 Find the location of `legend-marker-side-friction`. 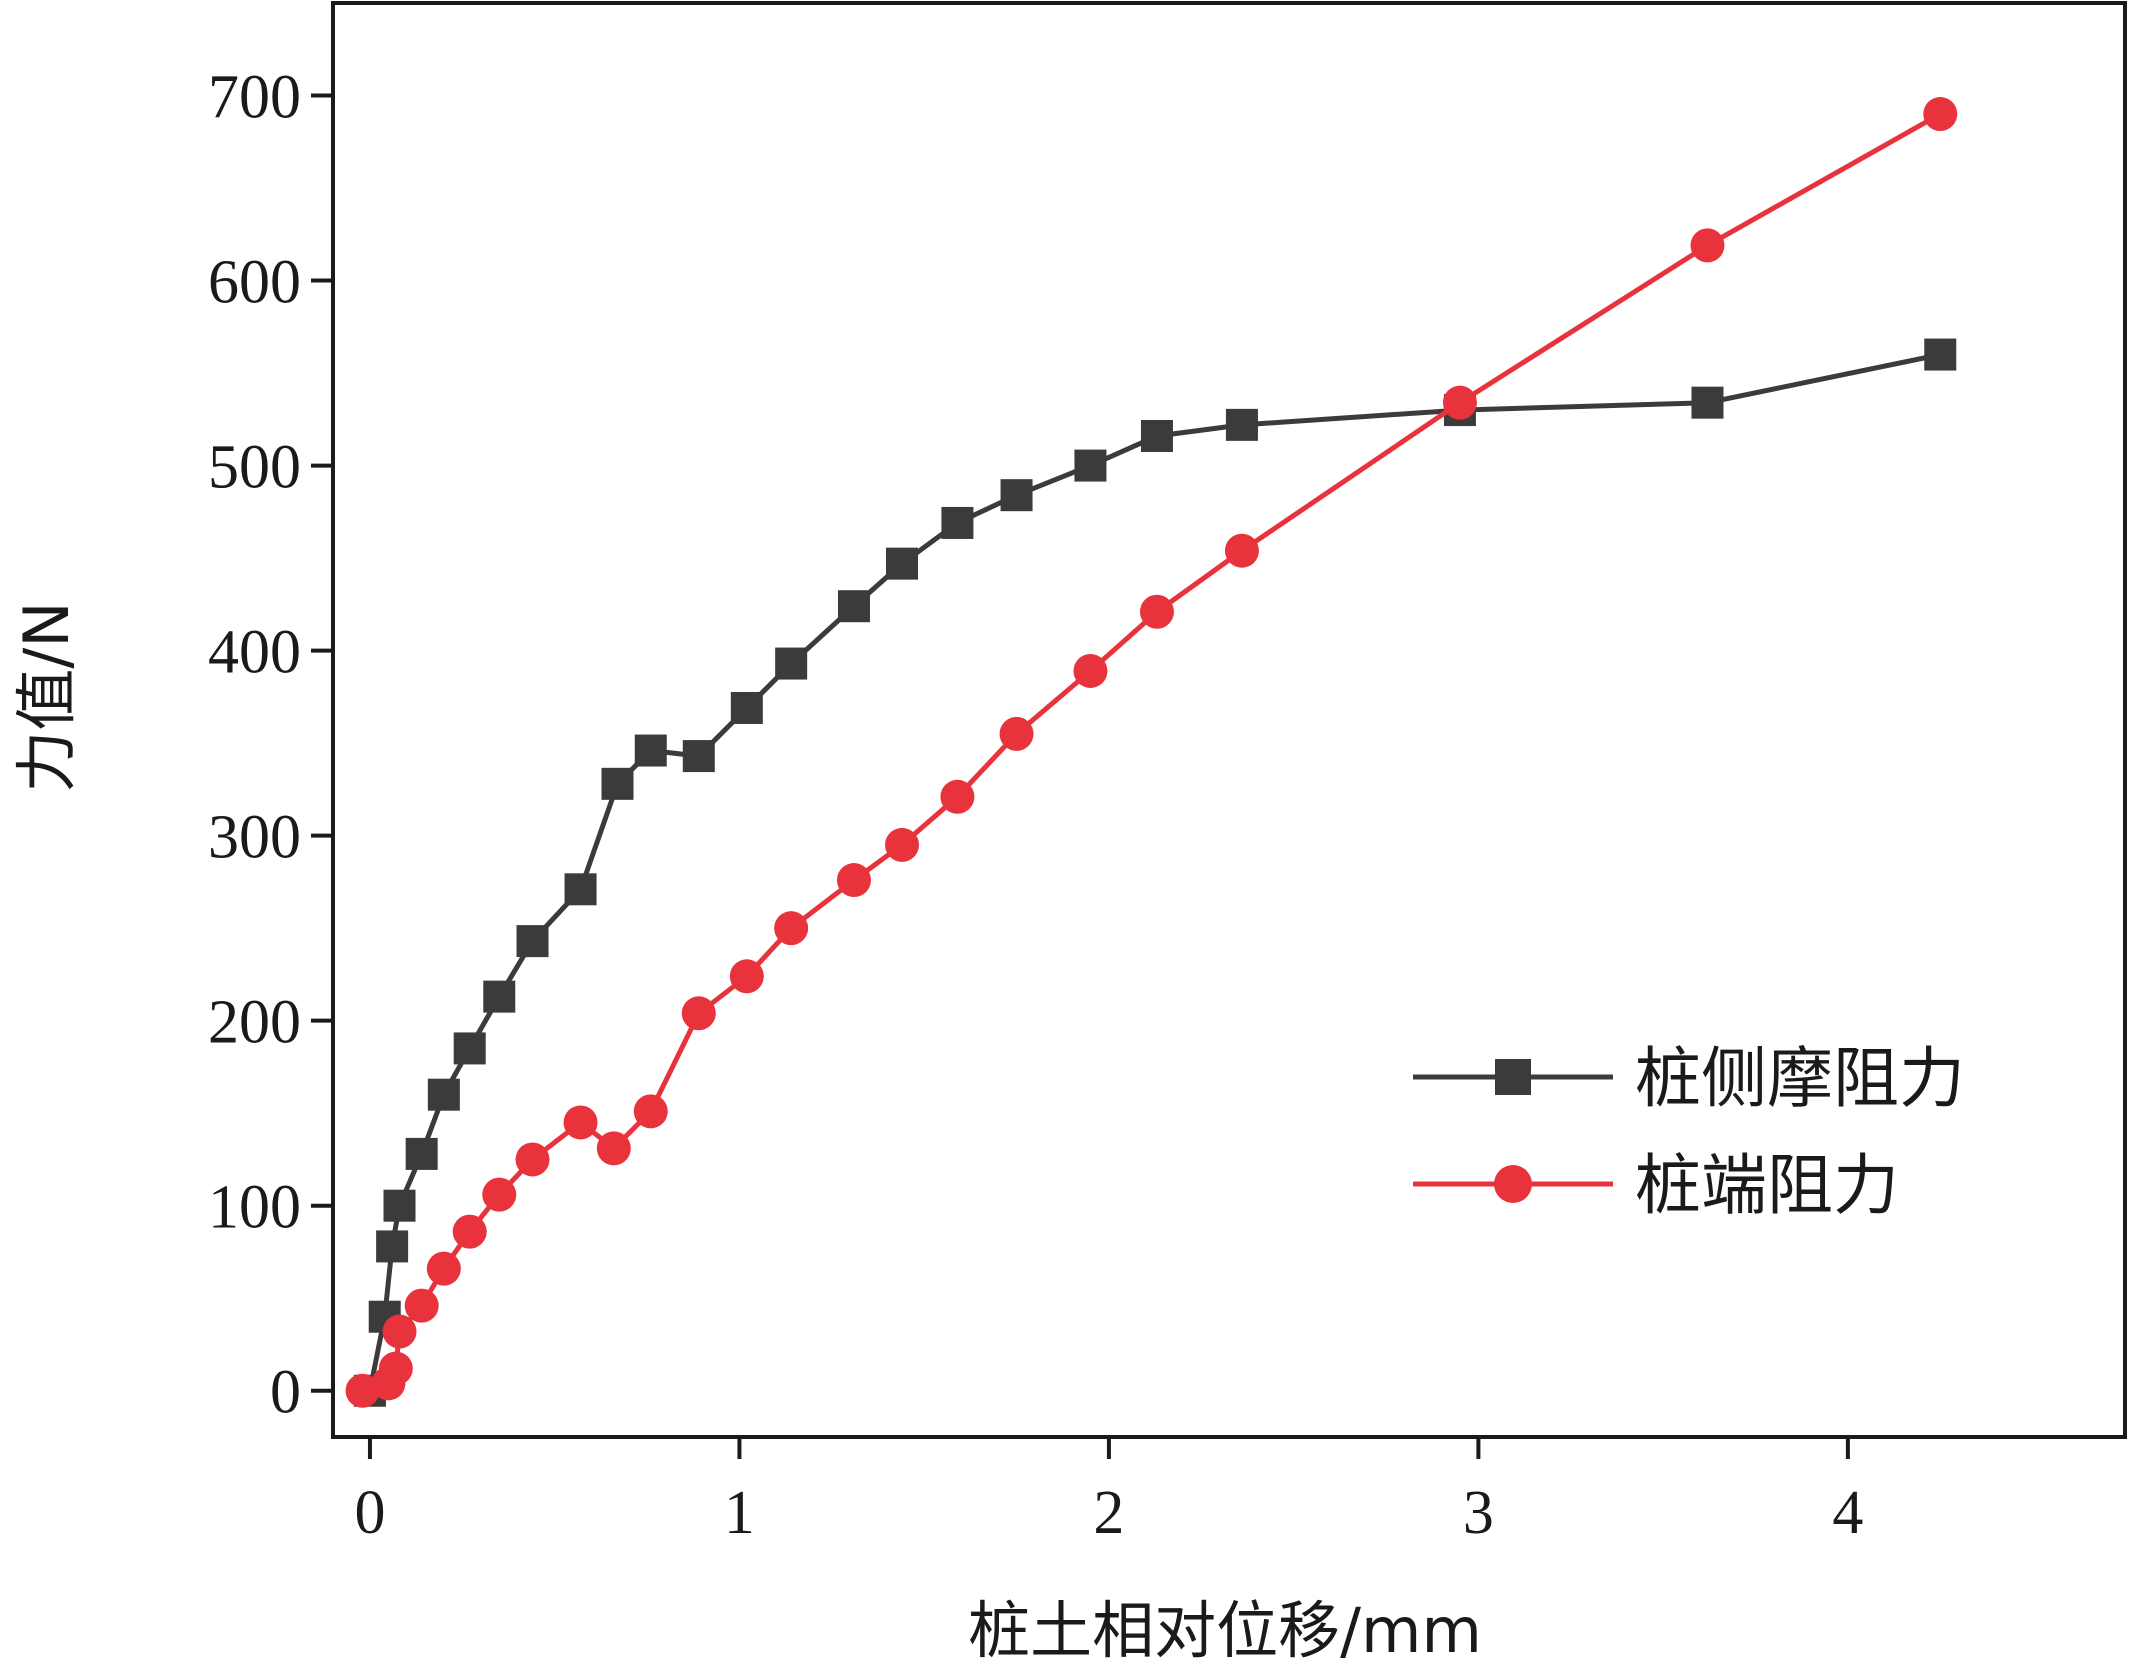

legend-marker-side-friction is located at coordinates (1513, 1077).